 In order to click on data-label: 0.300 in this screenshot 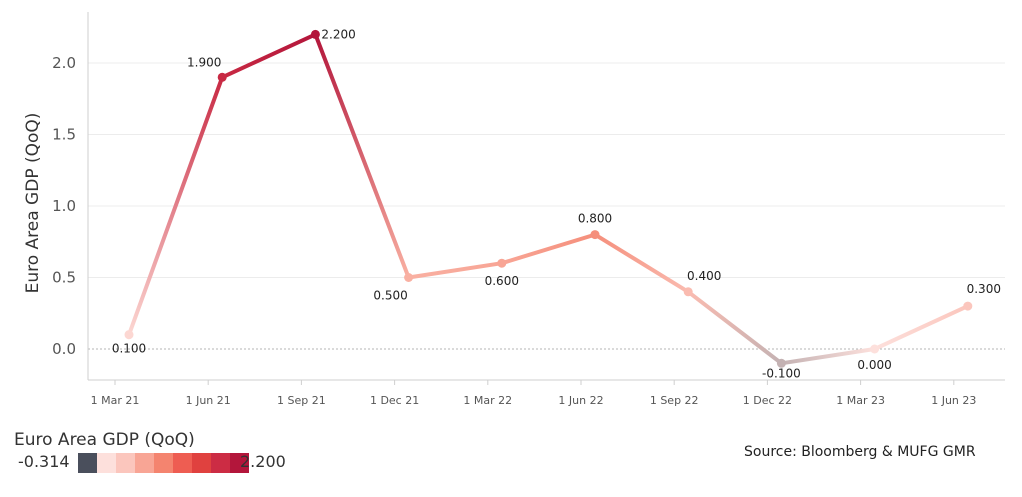, I will do `click(984, 289)`.